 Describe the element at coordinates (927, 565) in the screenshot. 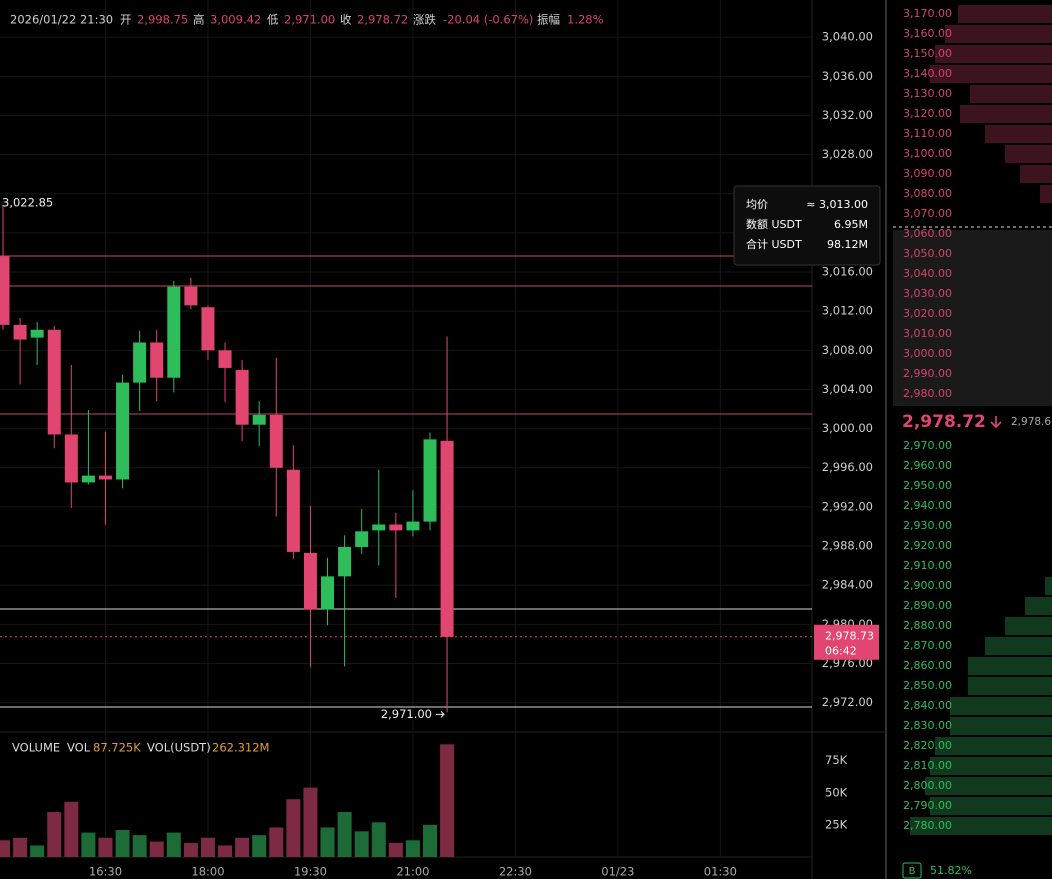

I see `book-price: 2,910.00` at that location.